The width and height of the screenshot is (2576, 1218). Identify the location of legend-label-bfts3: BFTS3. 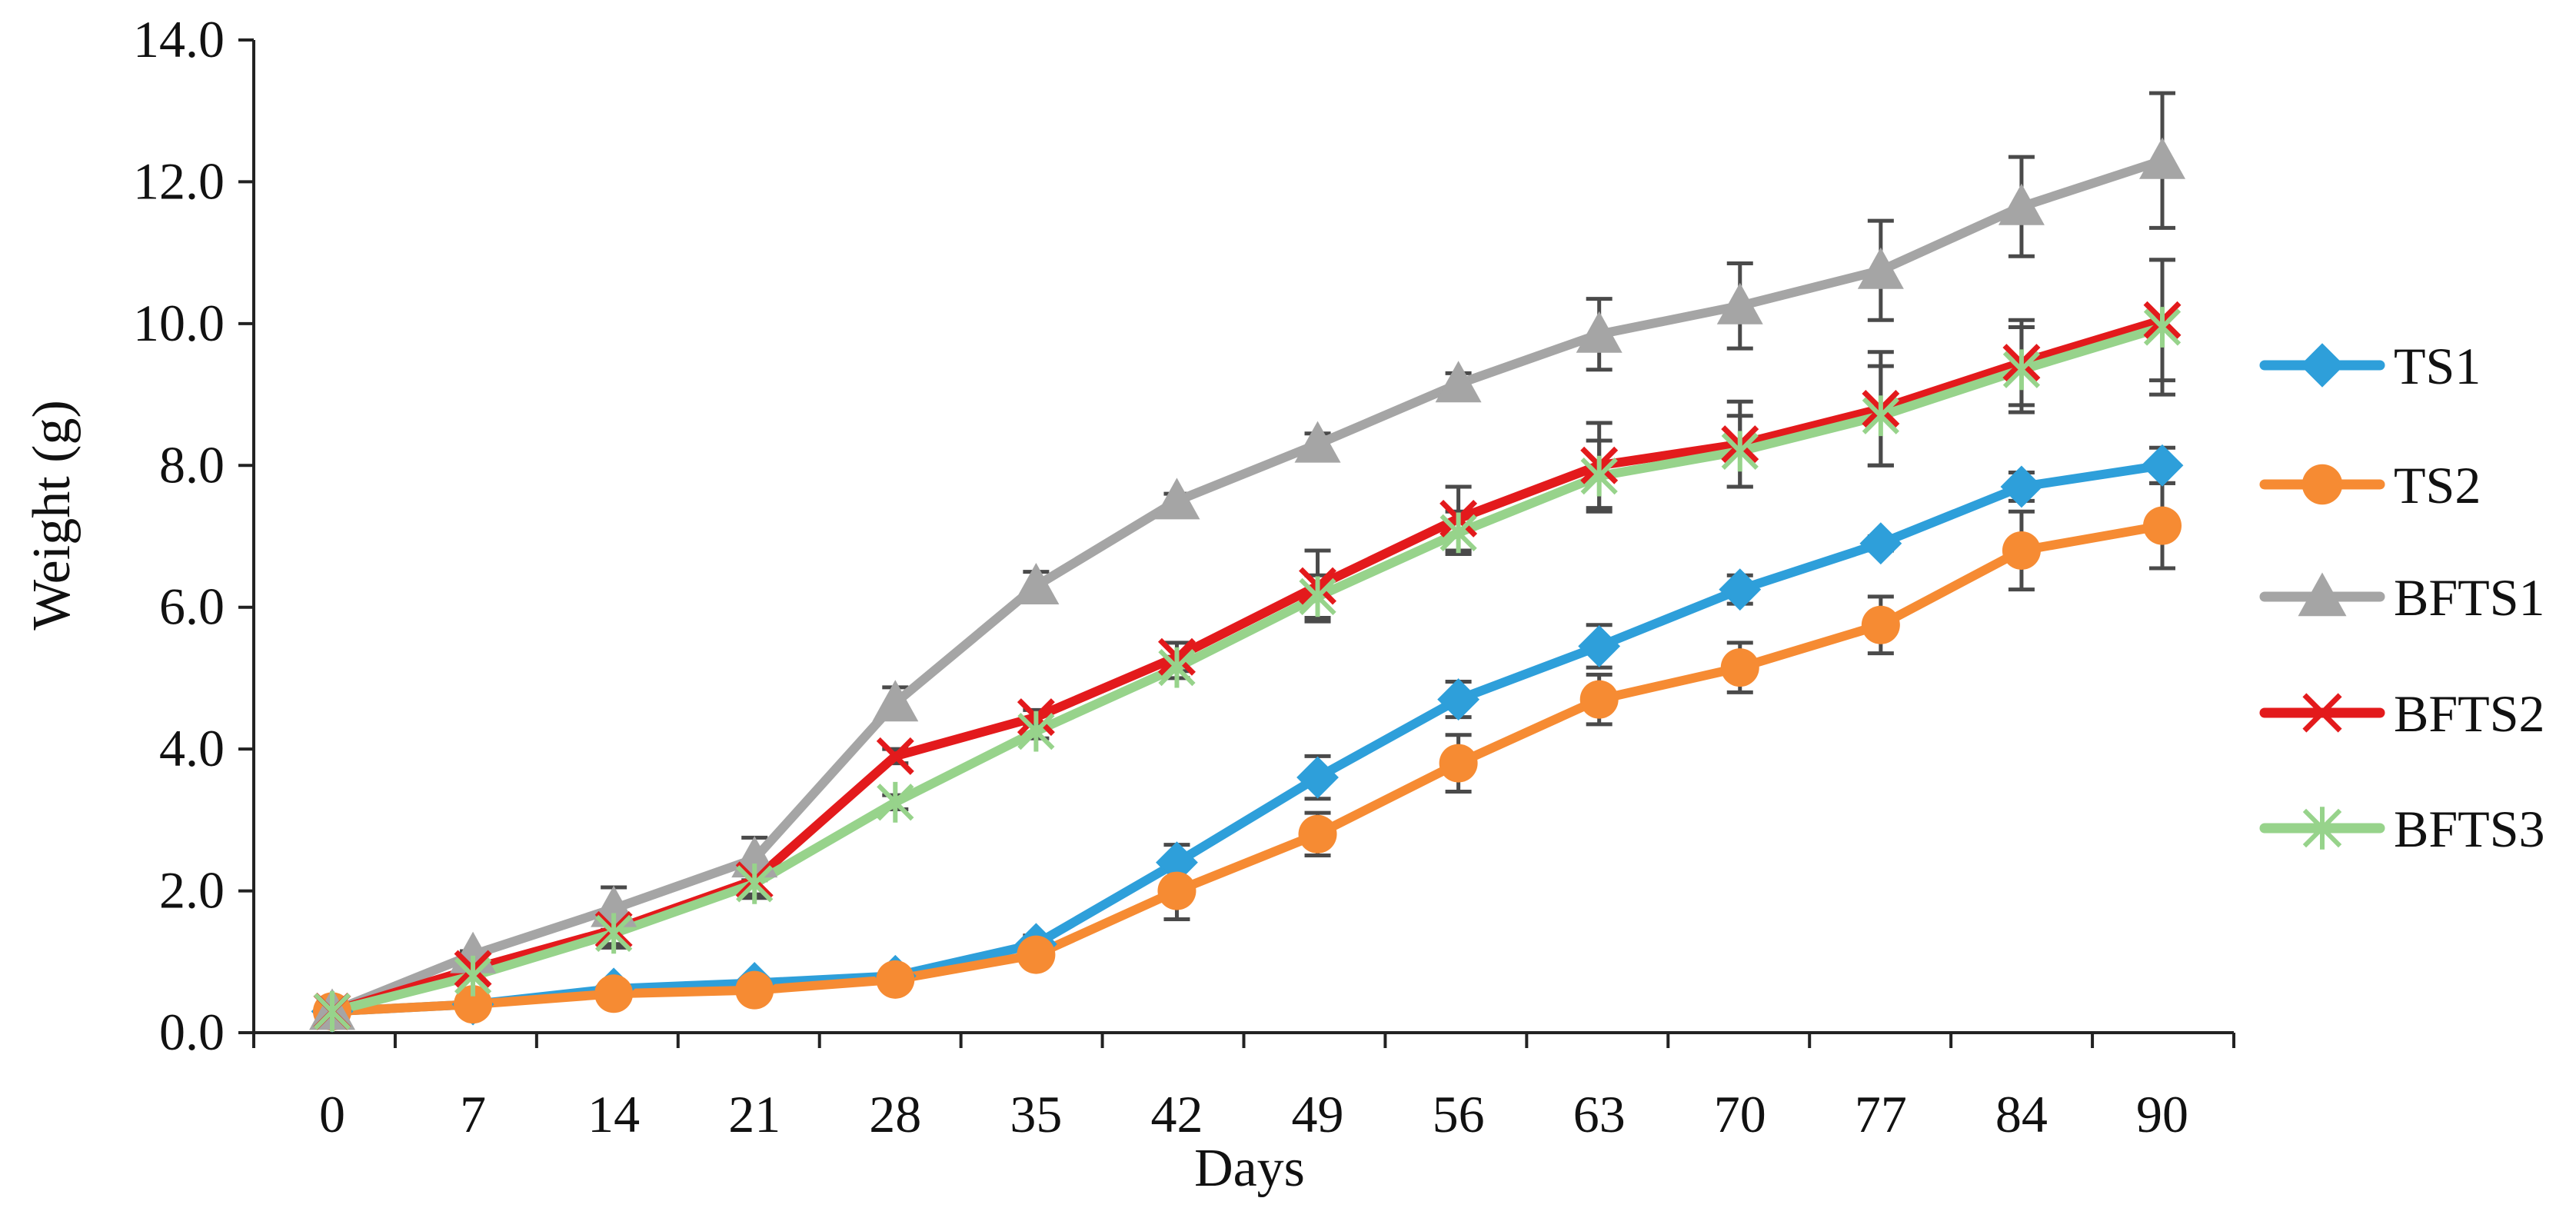
(2470, 829).